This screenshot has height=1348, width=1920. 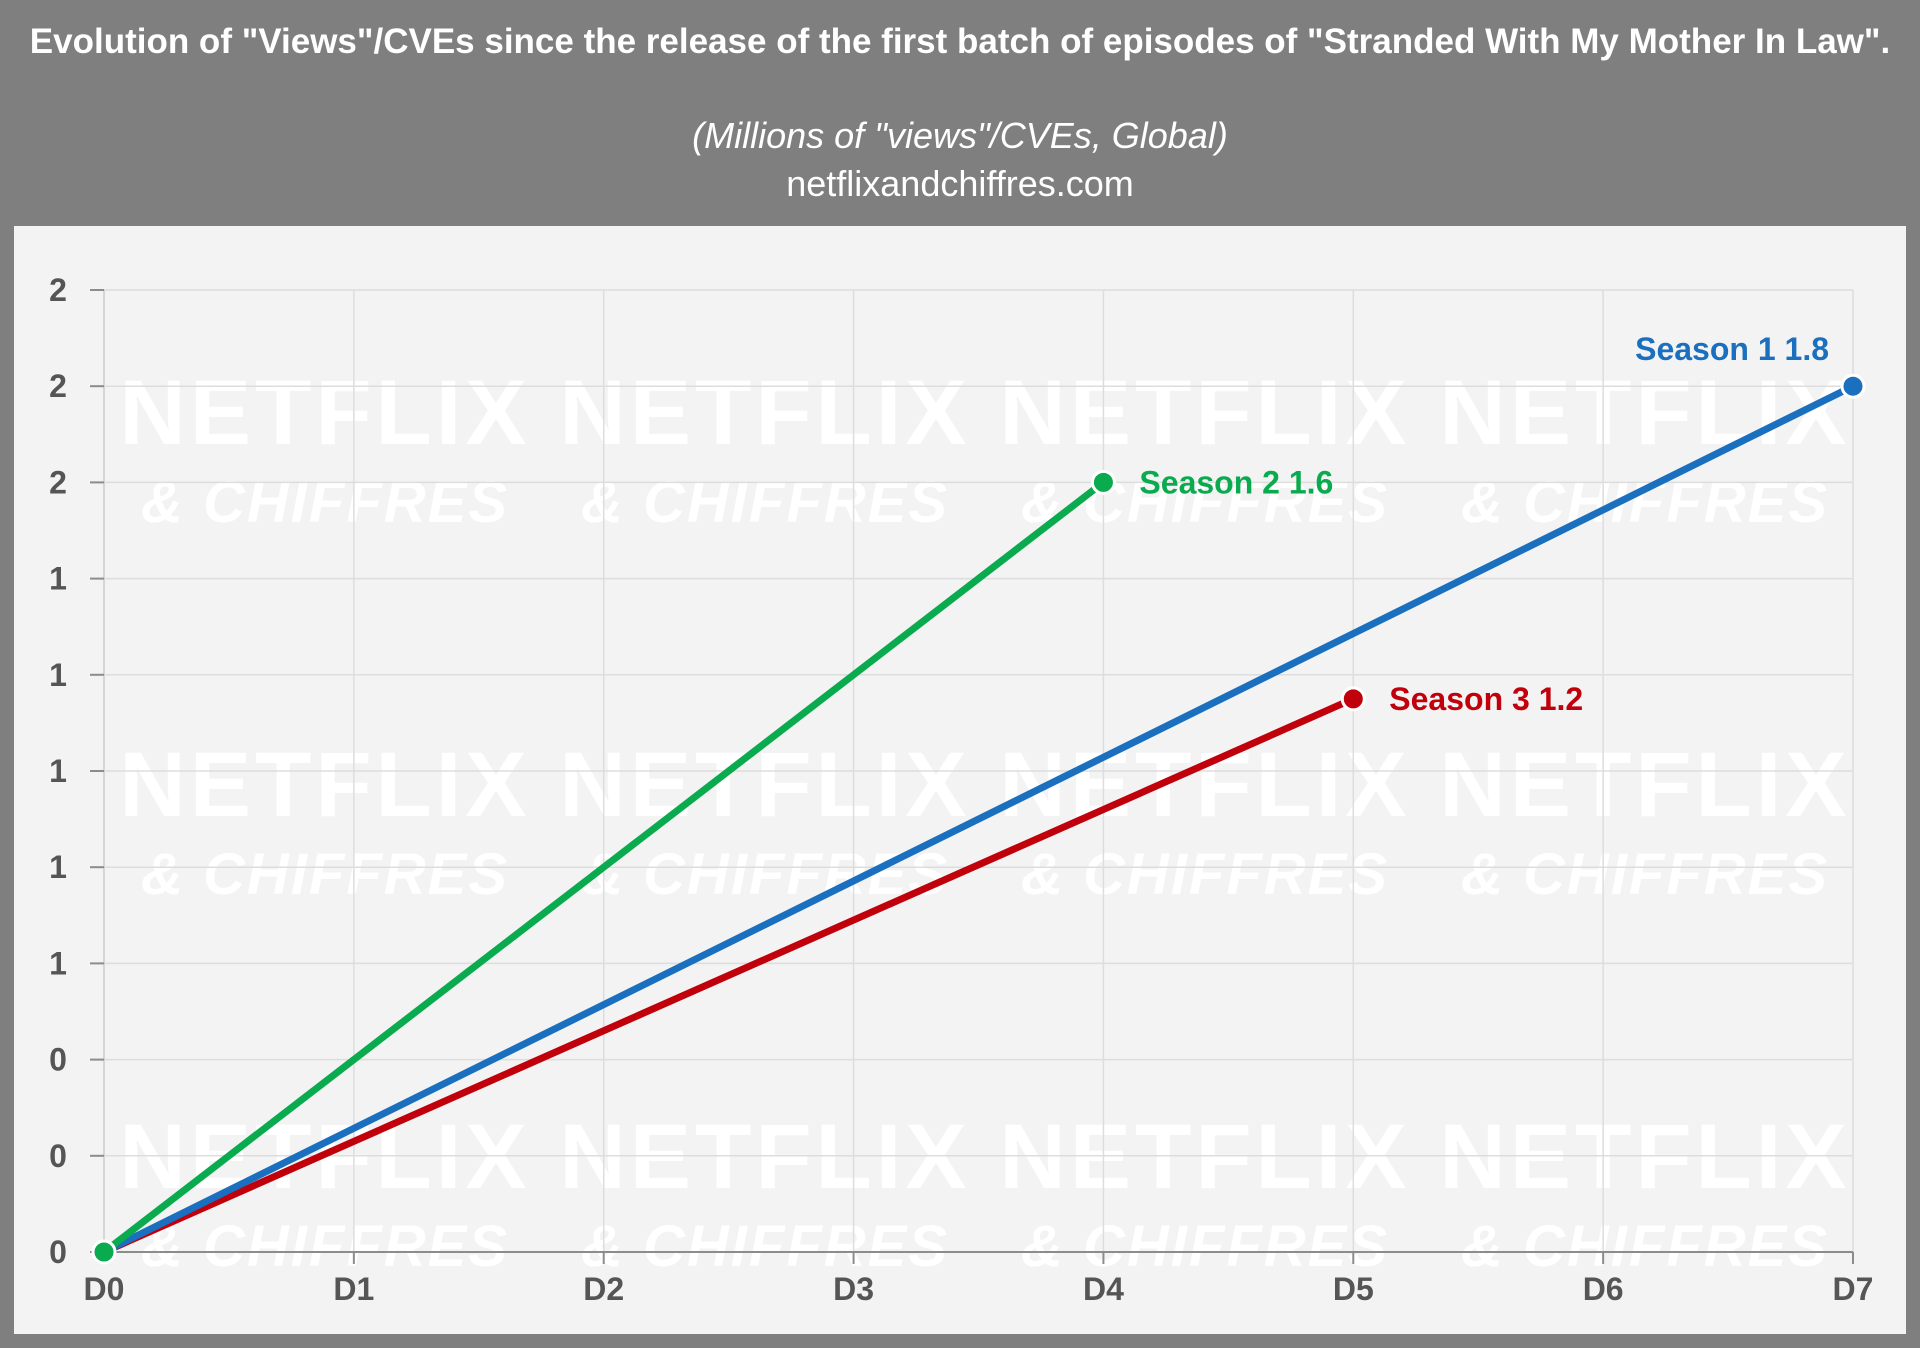 What do you see at coordinates (1603, 1289) in the screenshot?
I see `x-tick-label: D6` at bounding box center [1603, 1289].